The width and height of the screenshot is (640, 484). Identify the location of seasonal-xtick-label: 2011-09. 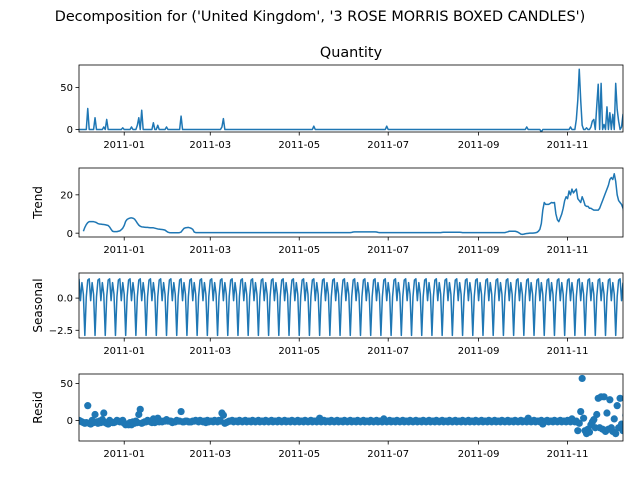
(479, 351).